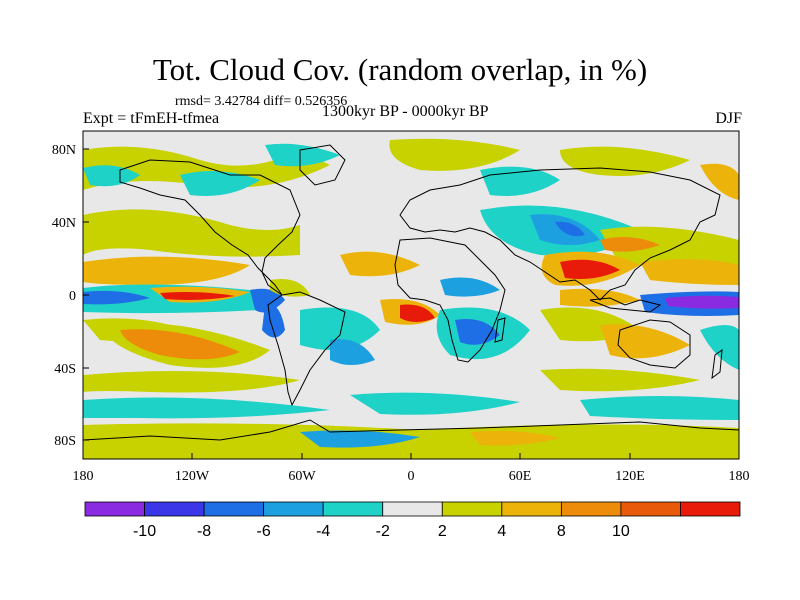 Image resolution: width=800 pixels, height=600 pixels. I want to click on stats-line: rmsd= 3.42784 diff= 0.526356, so click(261, 101).